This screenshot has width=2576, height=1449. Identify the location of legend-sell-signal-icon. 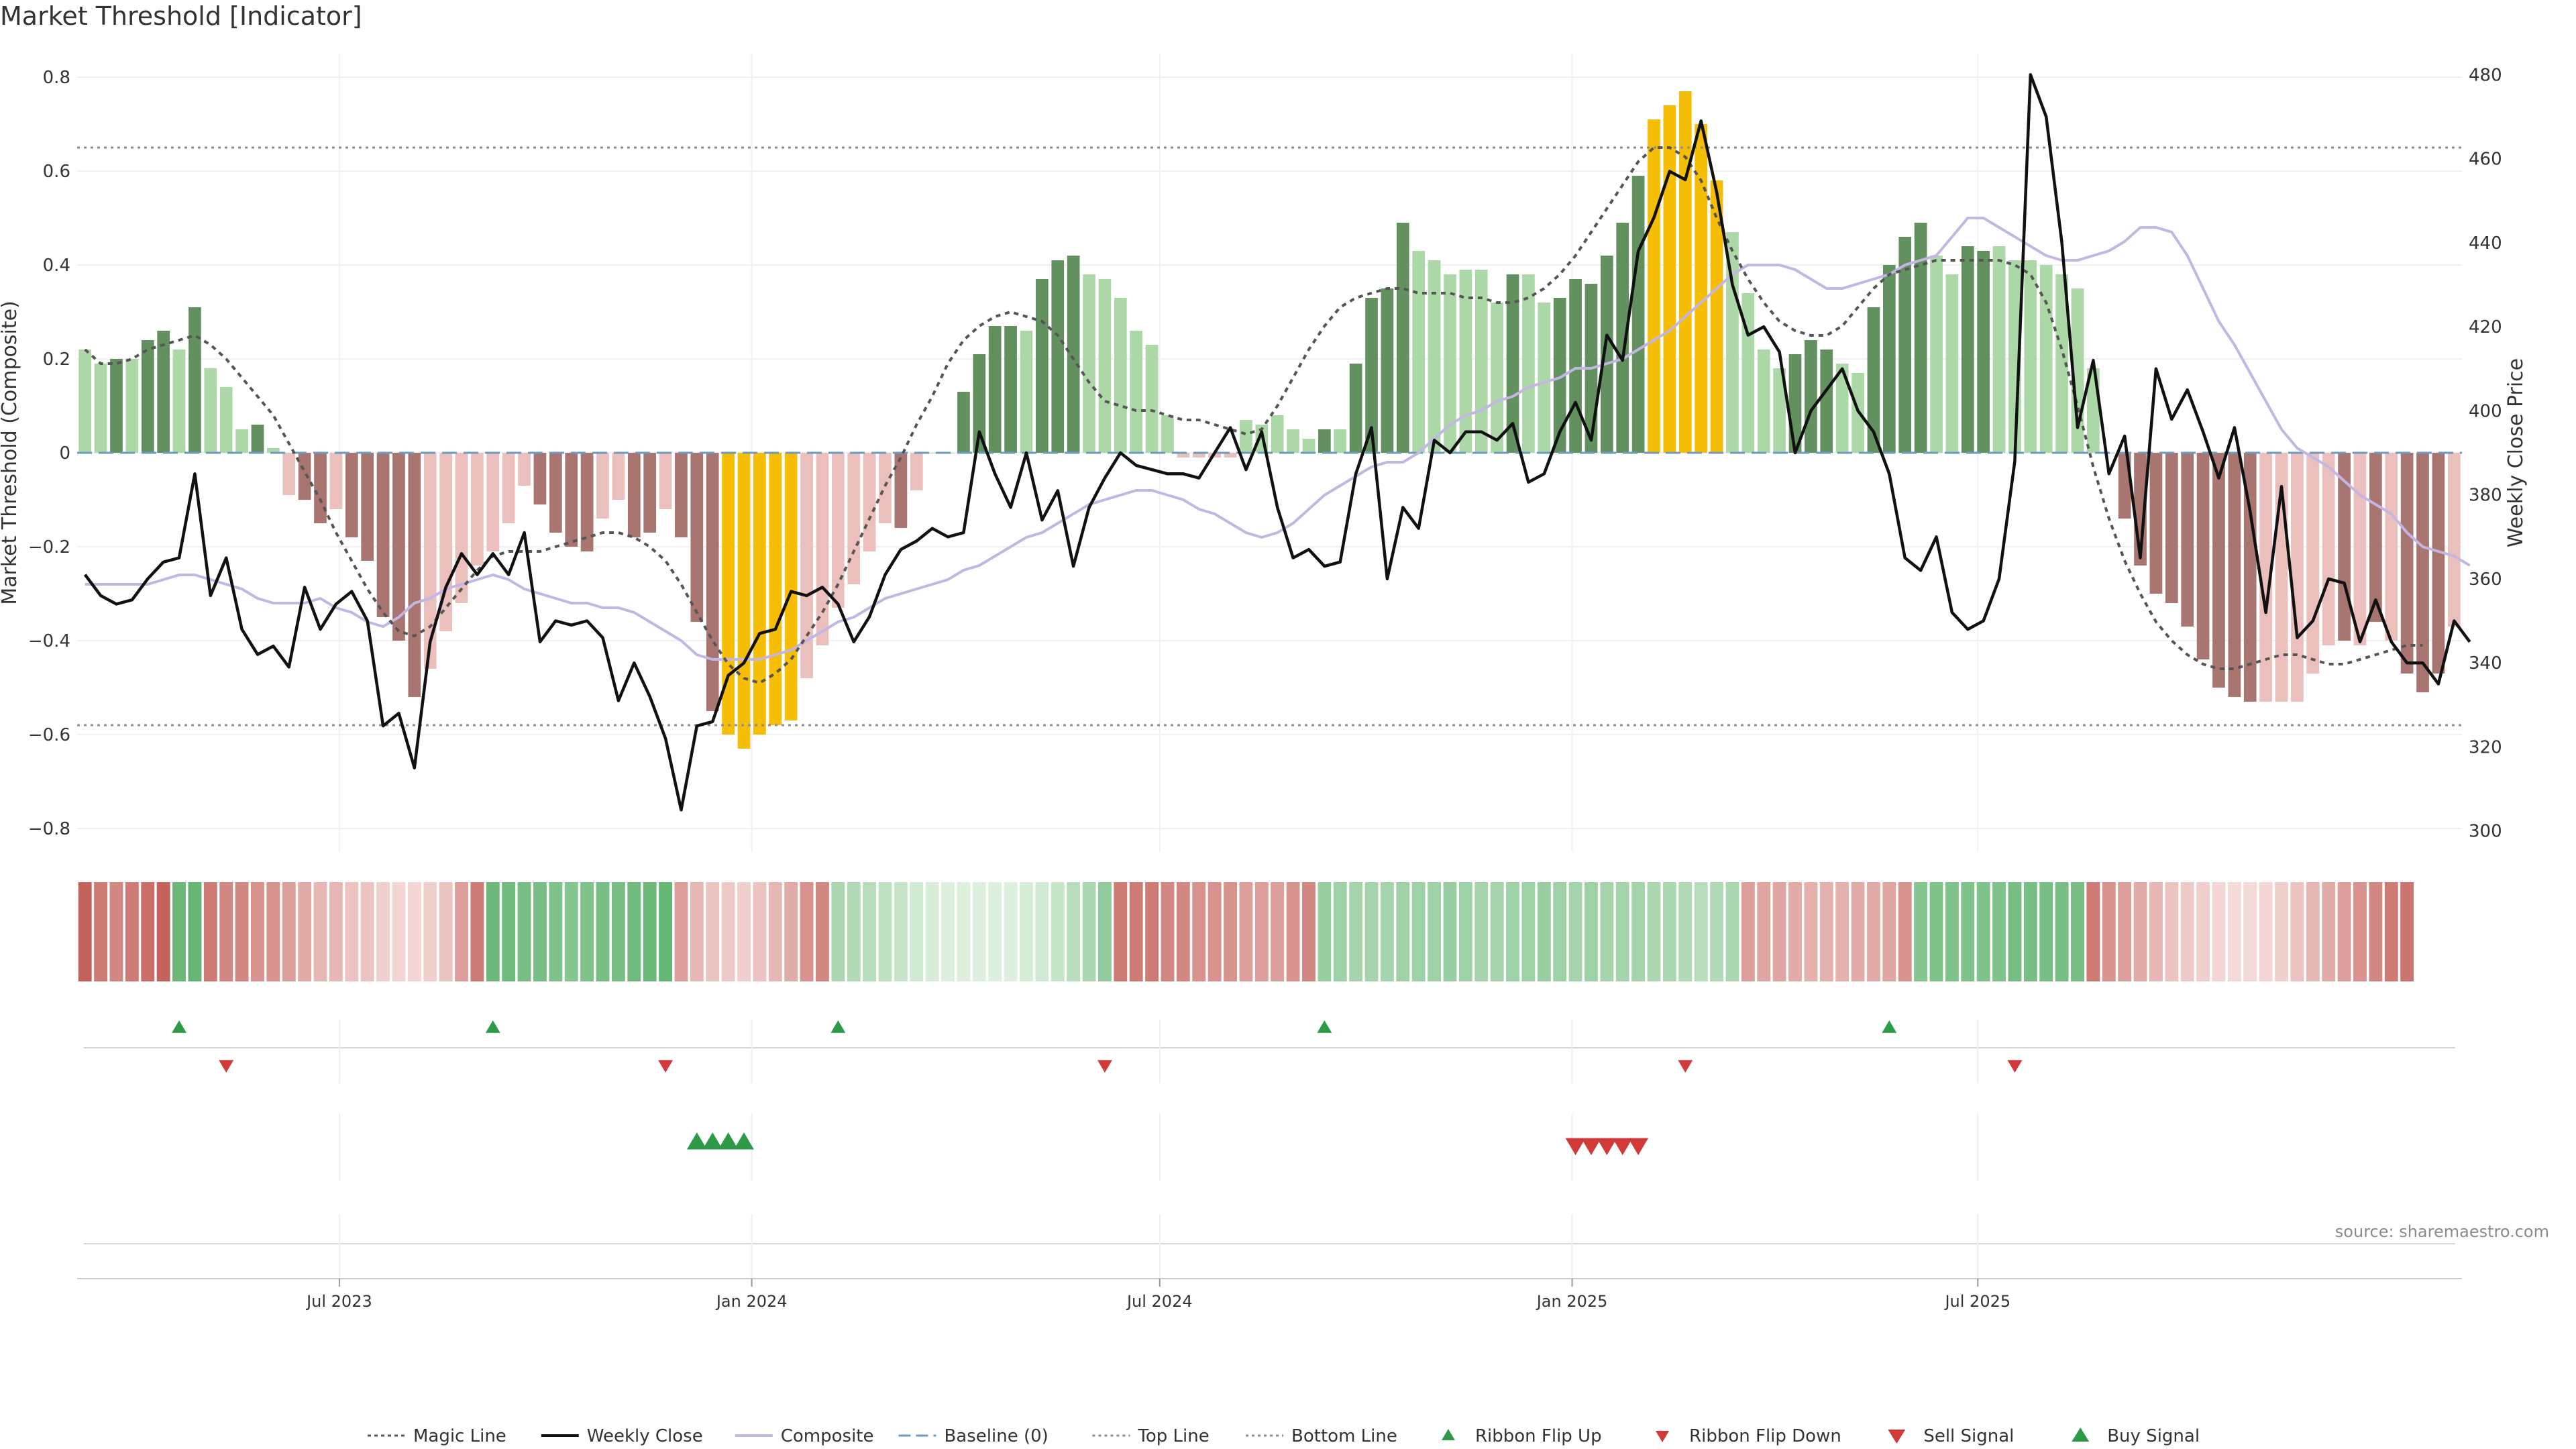
(1897, 1437).